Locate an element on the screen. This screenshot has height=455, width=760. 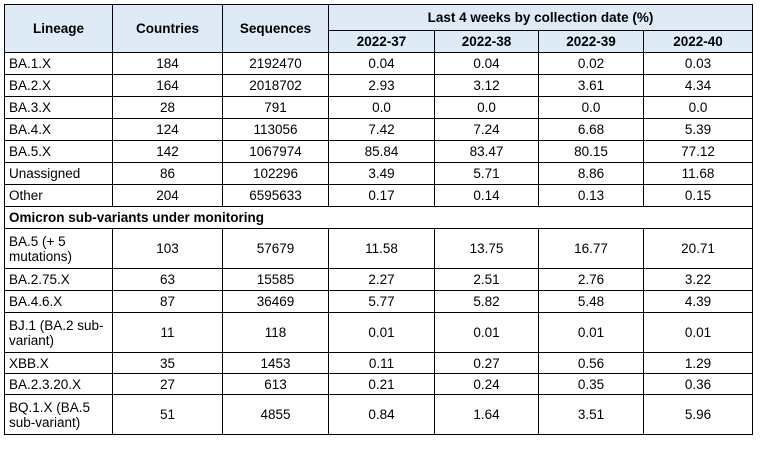
table-row: BA.3.X 28 791 0.0 0.0 0.0 0.0 is located at coordinates (378, 107).